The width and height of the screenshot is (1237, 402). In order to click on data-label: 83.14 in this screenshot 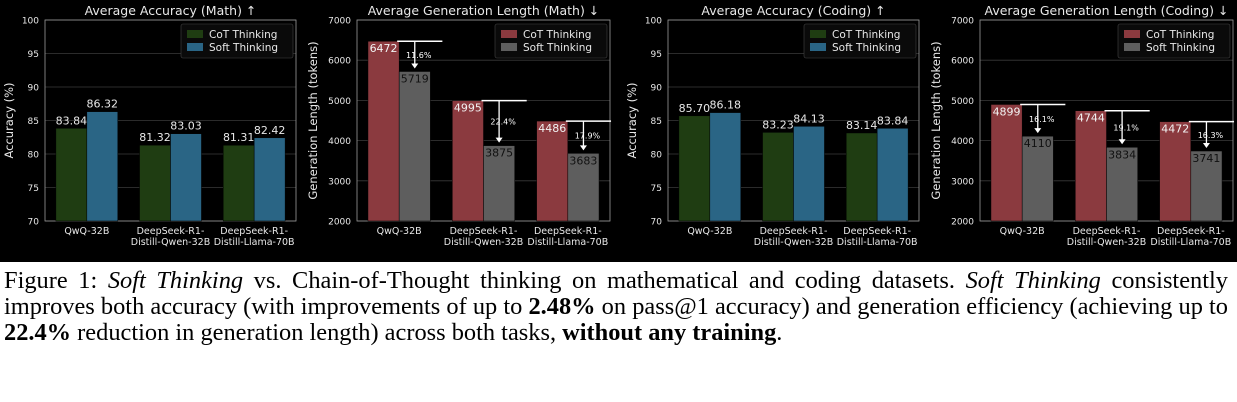, I will do `click(862, 125)`.